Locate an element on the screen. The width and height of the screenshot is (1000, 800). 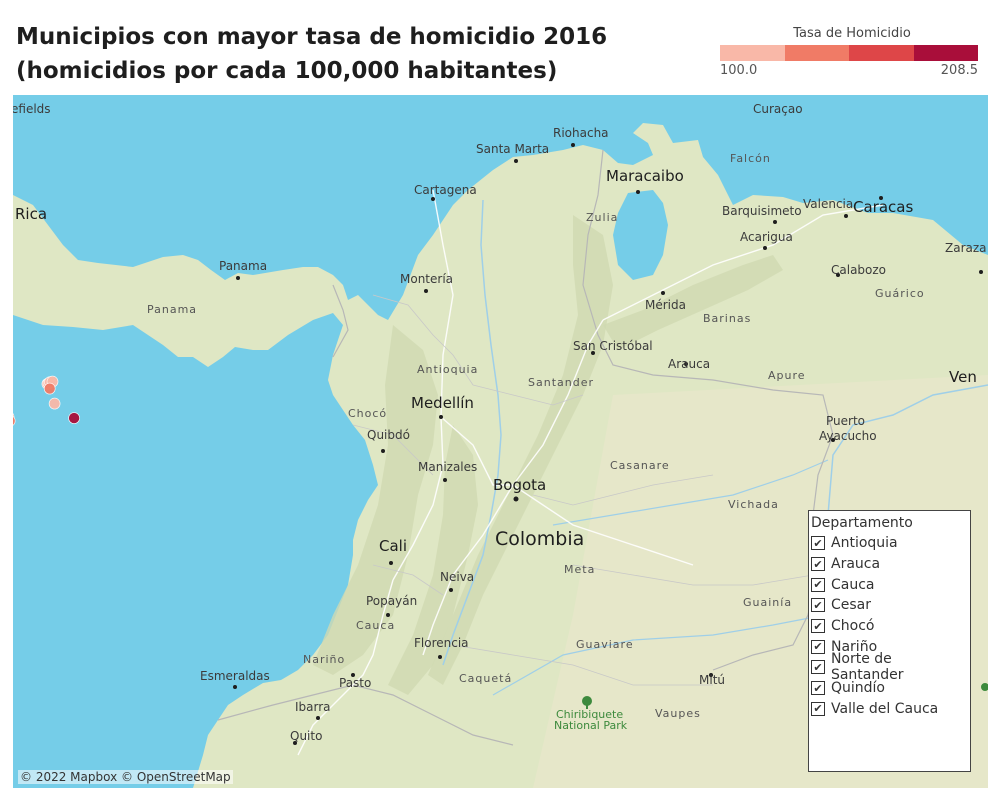
city-dot-cali is located at coordinates (391, 563).